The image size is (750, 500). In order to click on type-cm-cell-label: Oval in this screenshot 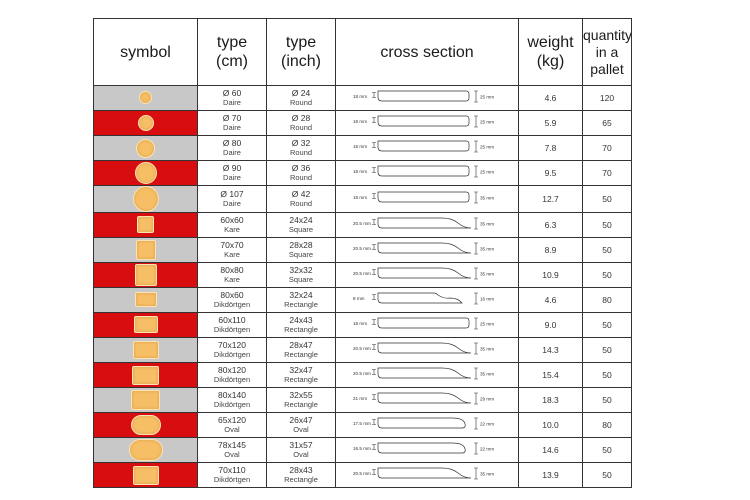, I will do `click(232, 454)`.